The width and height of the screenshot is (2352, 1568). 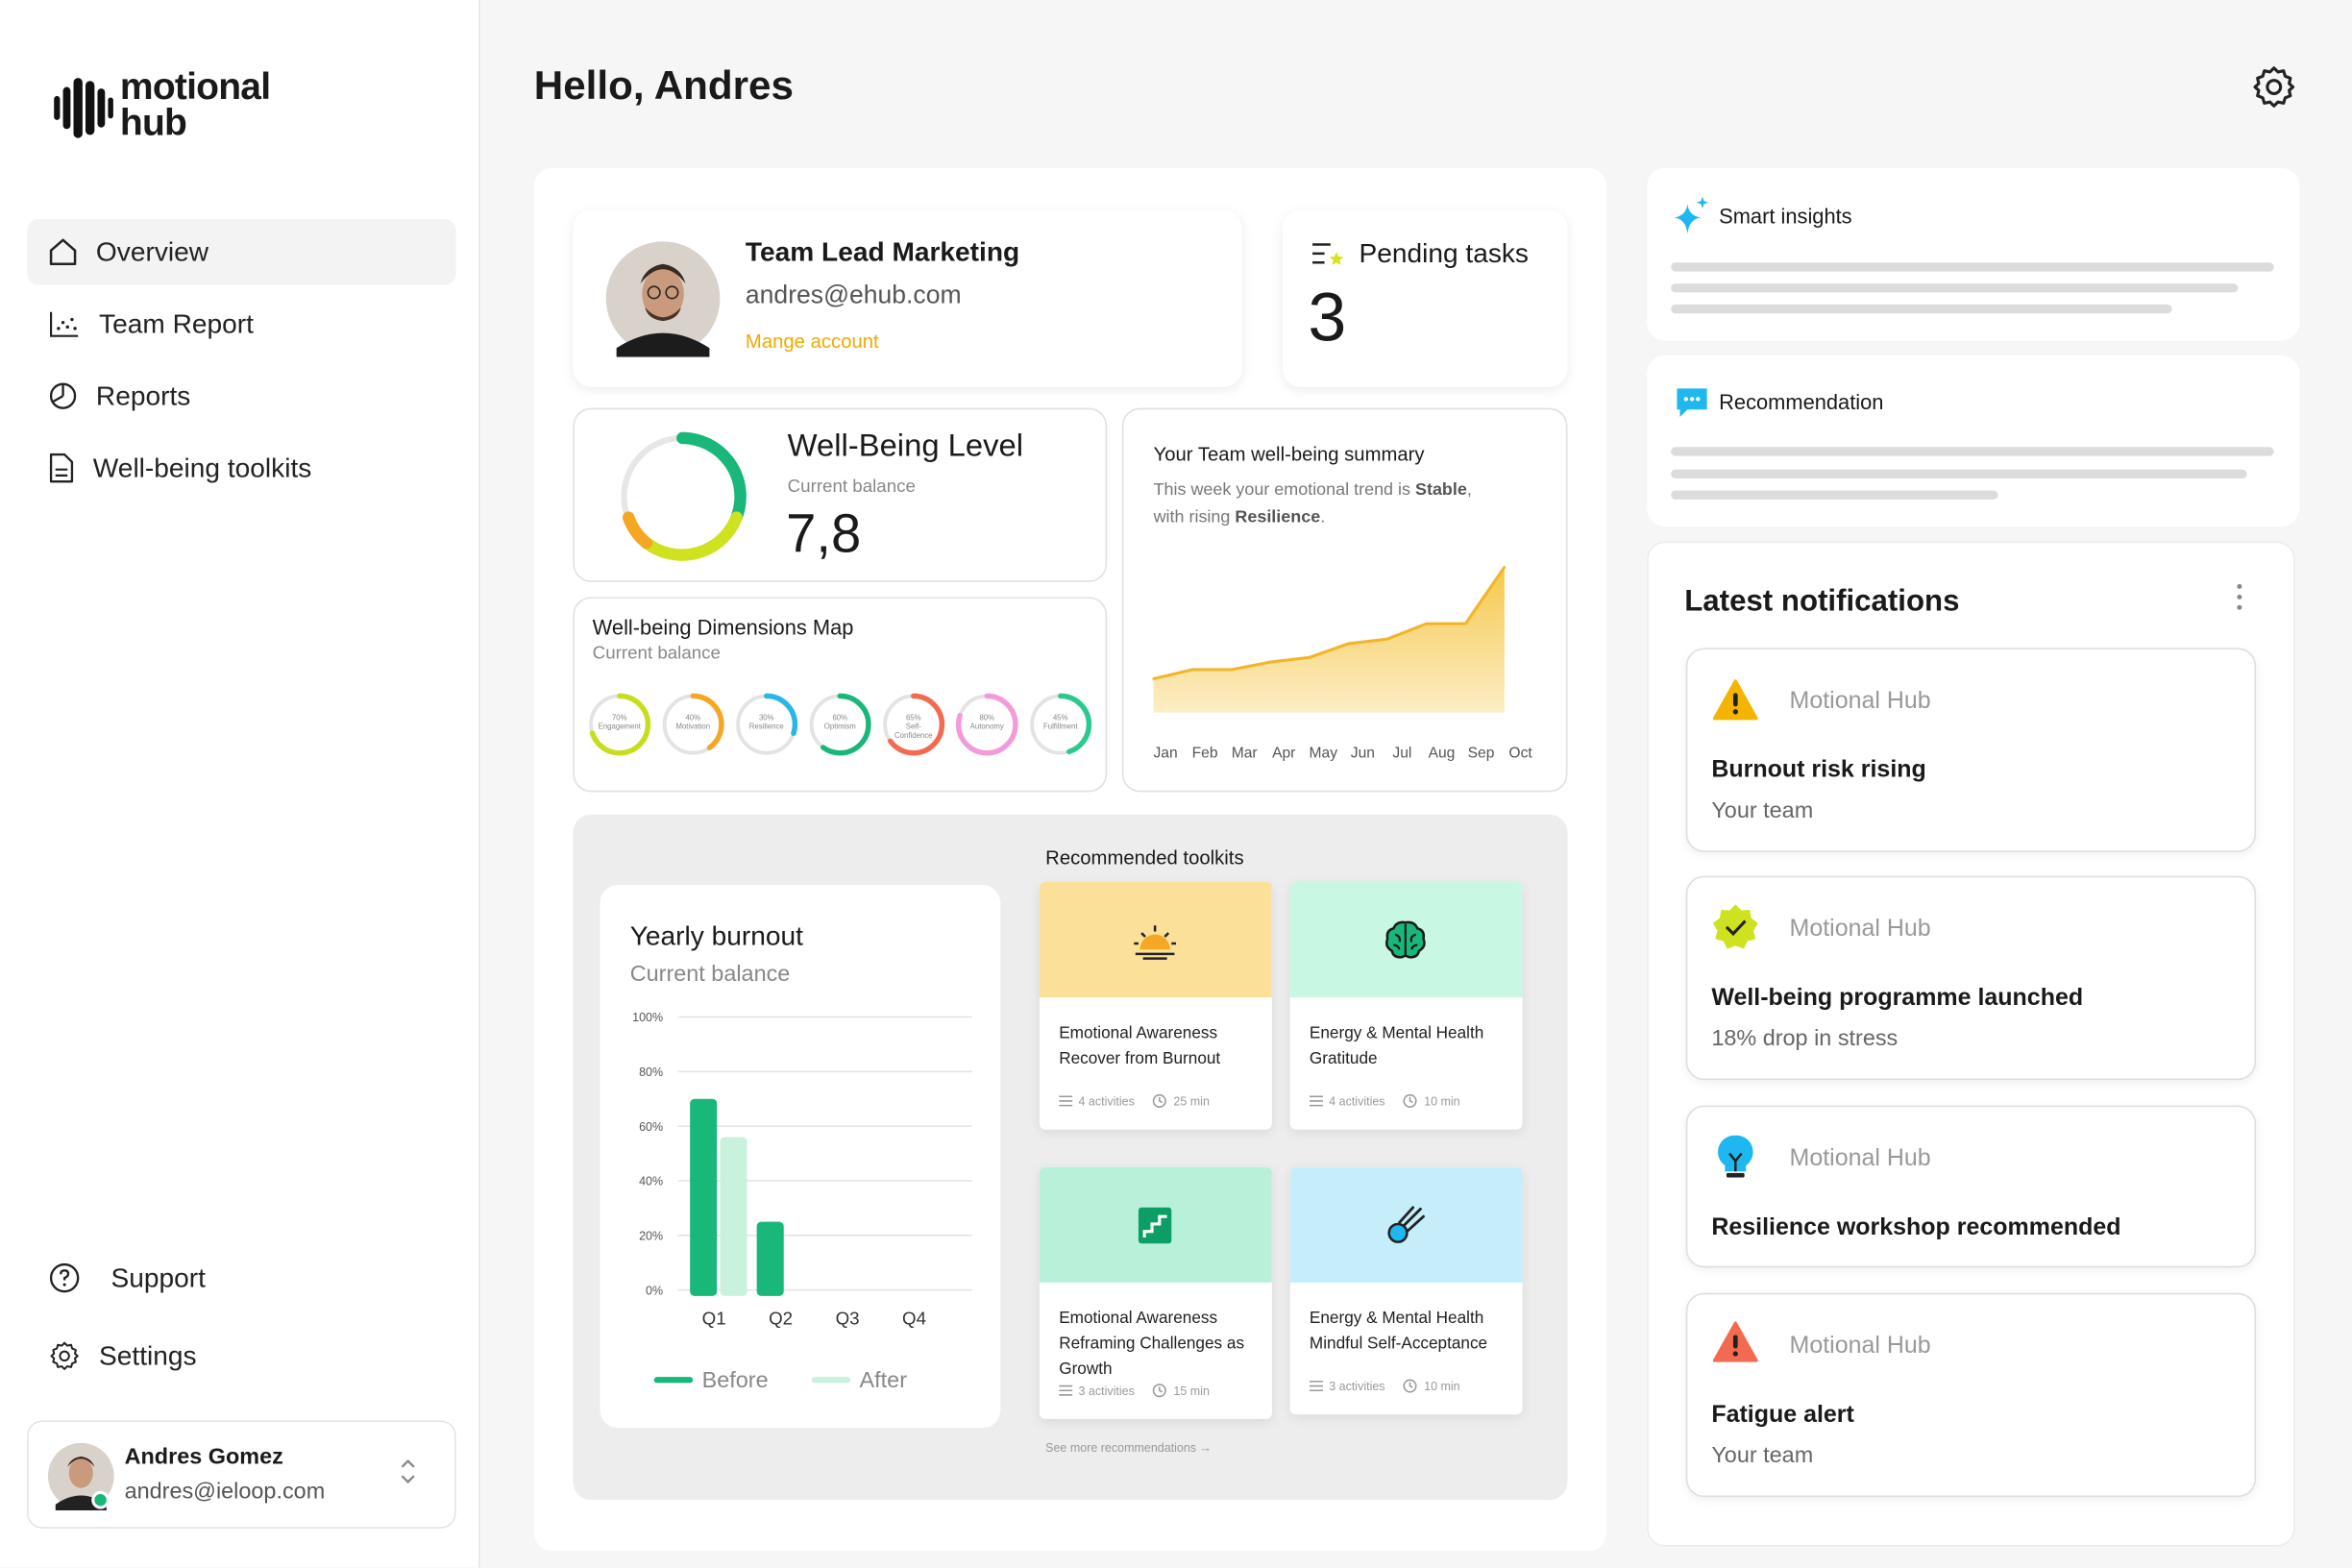 What do you see at coordinates (225, 1492) in the screenshot?
I see `user-email: andres@ieloop.com` at bounding box center [225, 1492].